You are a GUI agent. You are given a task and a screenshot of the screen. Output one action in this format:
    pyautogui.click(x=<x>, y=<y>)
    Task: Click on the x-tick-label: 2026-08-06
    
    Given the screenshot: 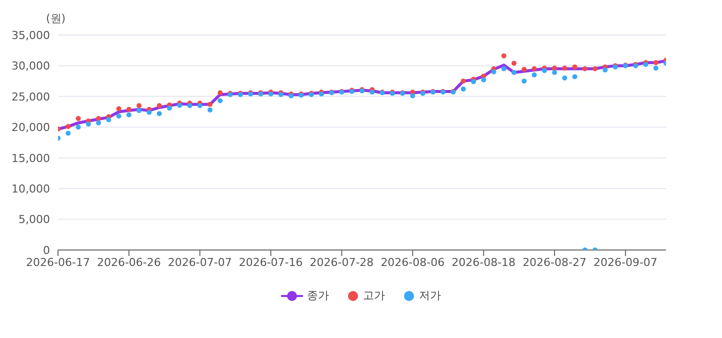 What is the action you would take?
    pyautogui.click(x=412, y=262)
    